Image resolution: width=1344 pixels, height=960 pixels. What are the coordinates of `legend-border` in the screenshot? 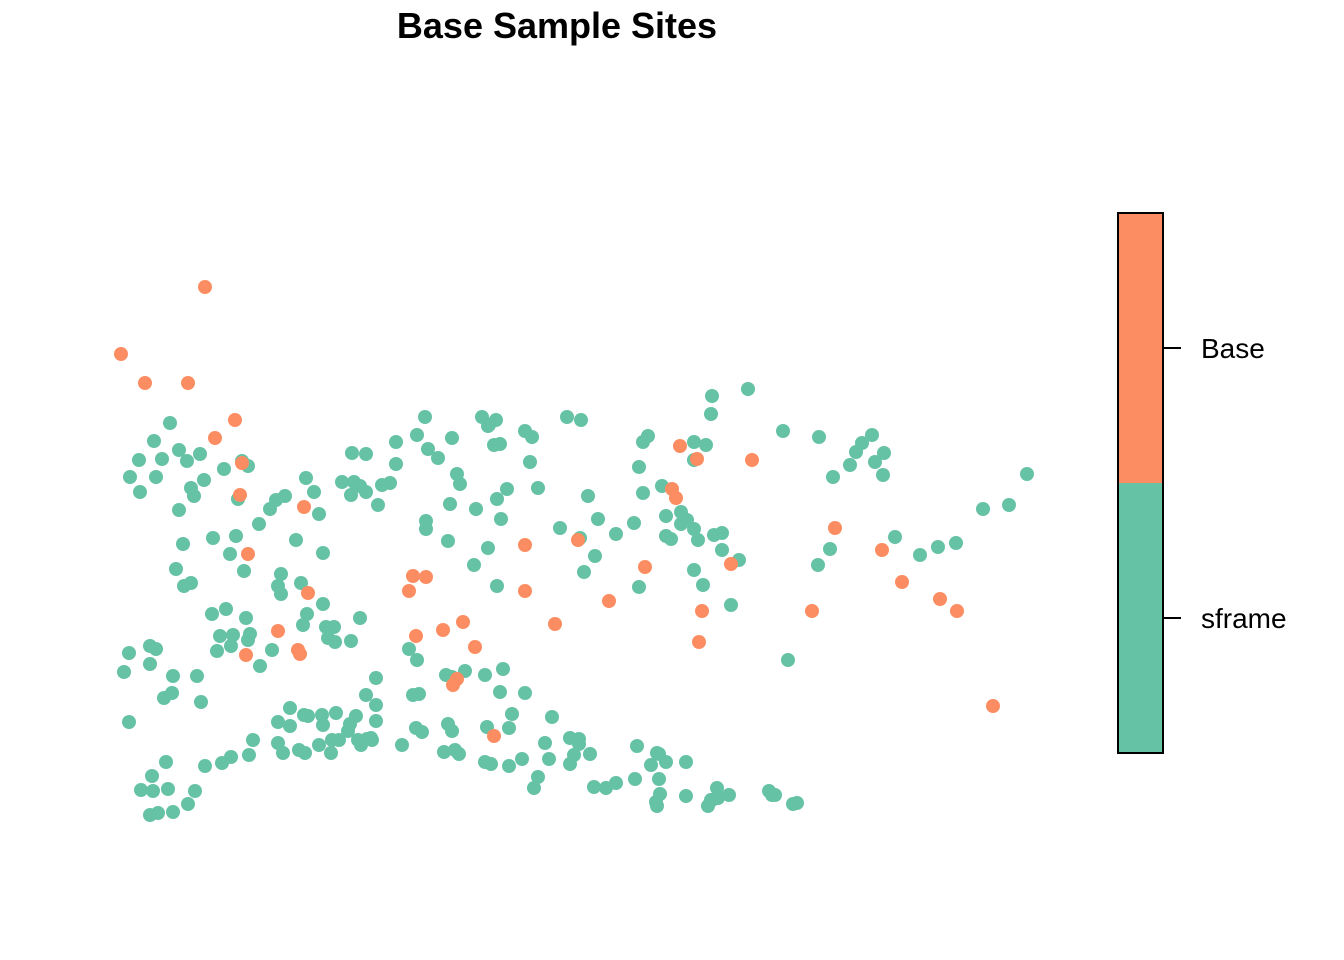 It's located at (1140, 483).